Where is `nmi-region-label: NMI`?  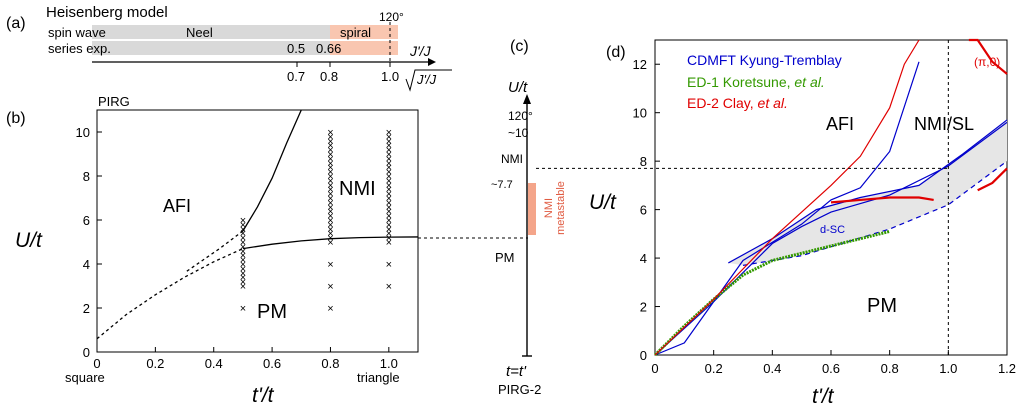
nmi-region-label: NMI is located at coordinates (357, 189).